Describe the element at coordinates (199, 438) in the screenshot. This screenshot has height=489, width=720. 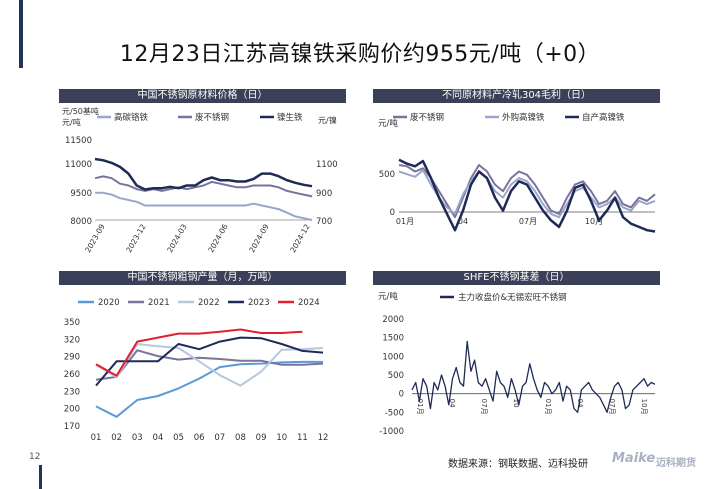
I see `chart3-xtick: 06` at that location.